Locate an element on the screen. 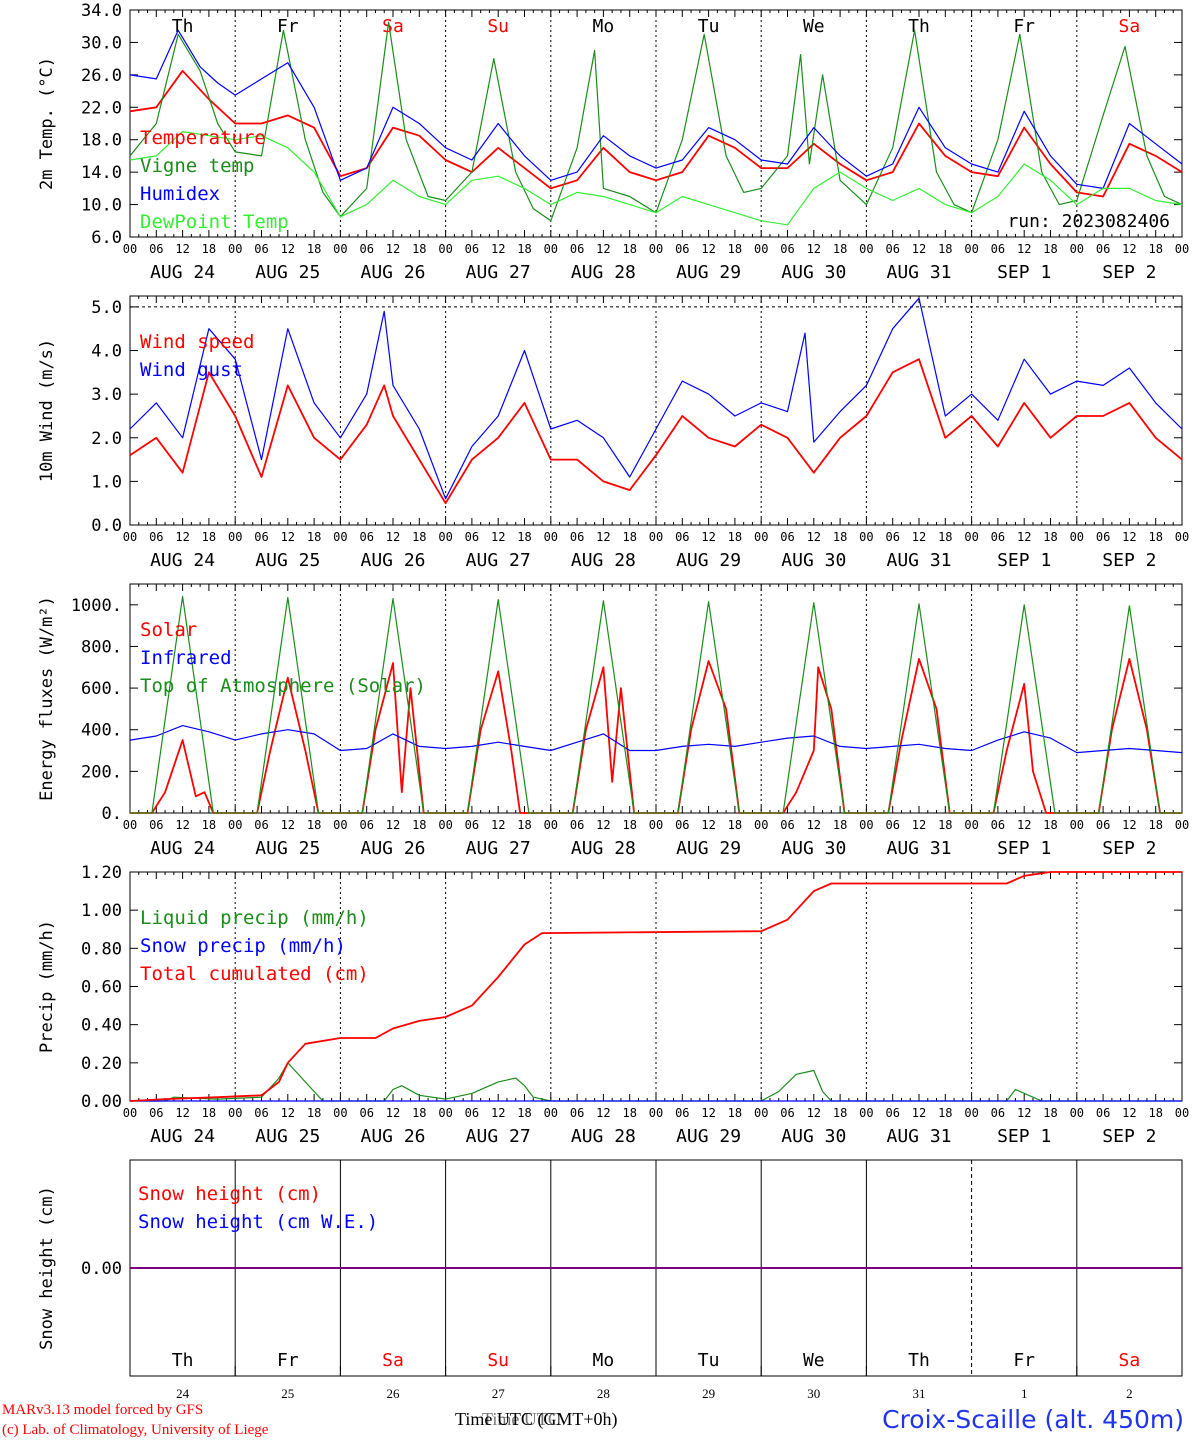  date-label: AUG 30 is located at coordinates (813, 848).